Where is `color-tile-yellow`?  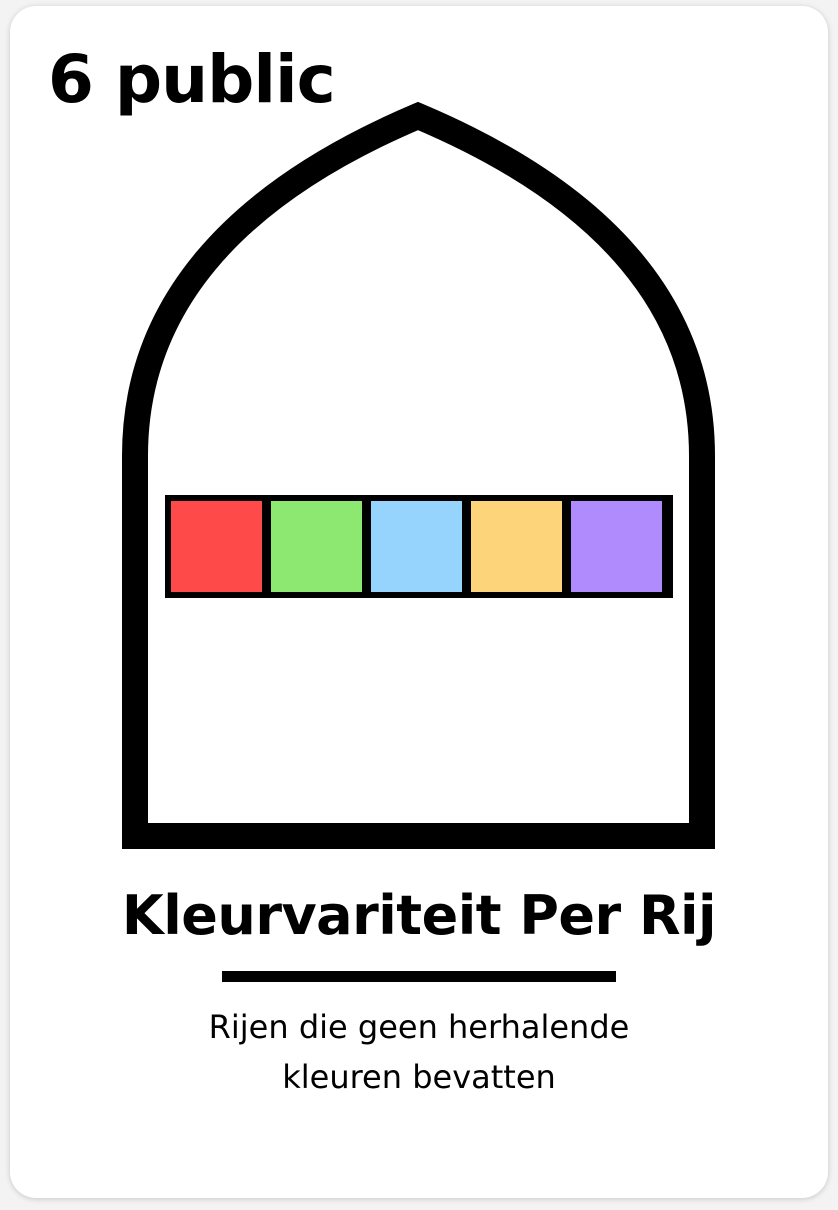
color-tile-yellow is located at coordinates (516, 546).